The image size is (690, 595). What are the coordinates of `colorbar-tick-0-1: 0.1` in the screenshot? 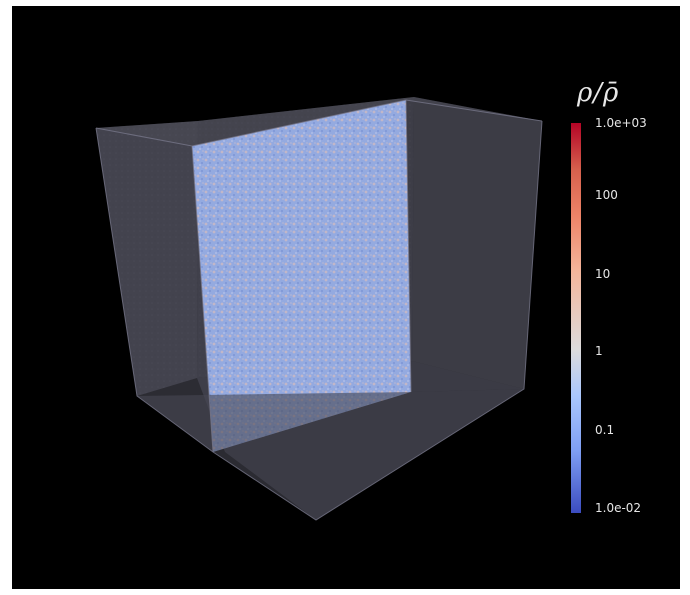 It's located at (605, 430).